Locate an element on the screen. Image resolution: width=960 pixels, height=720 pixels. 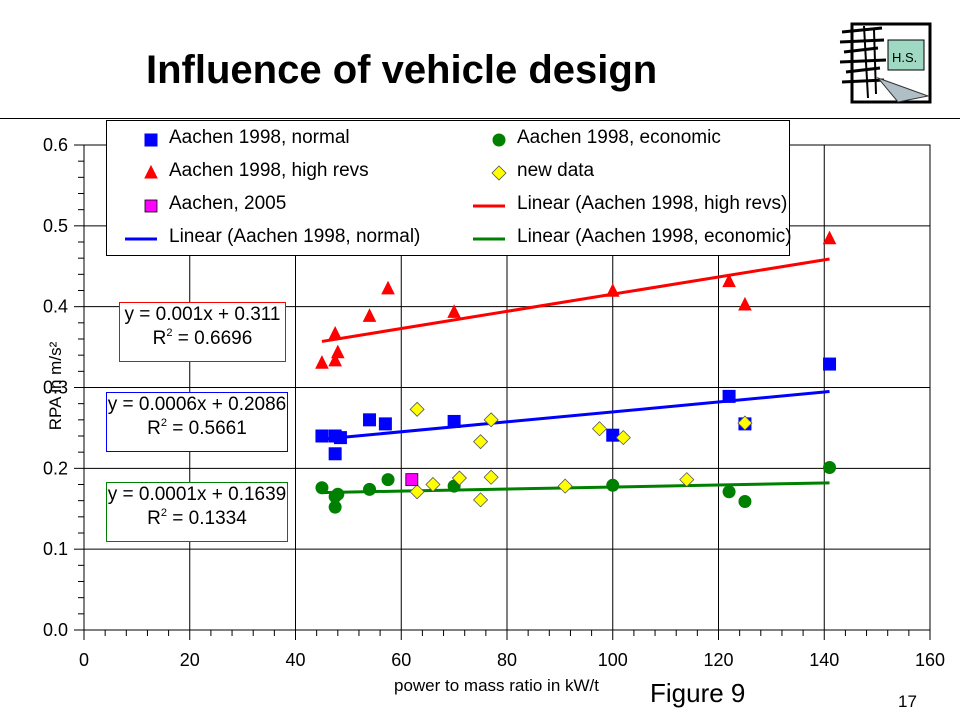
legend-label: Linear (Aachen 1998, high revs) is located at coordinates (652, 203).